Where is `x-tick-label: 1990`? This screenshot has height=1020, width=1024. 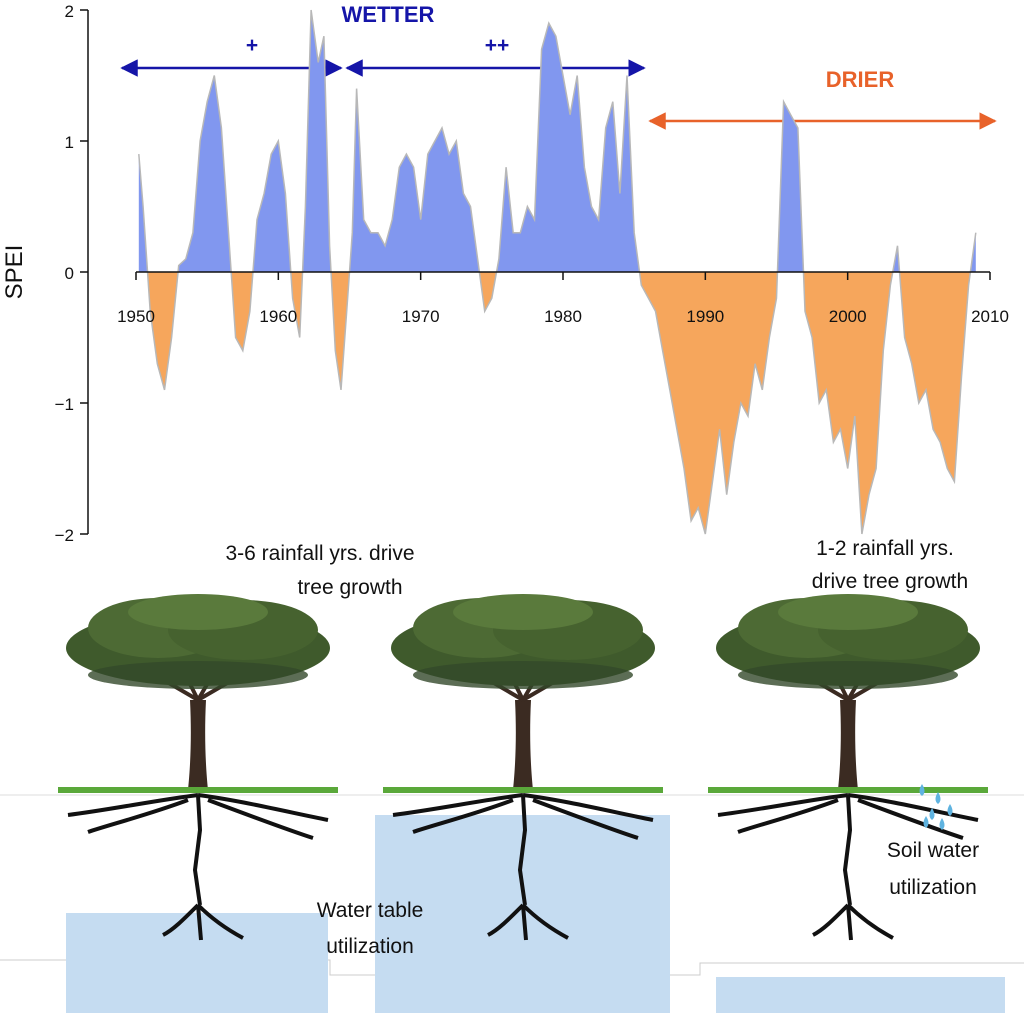 x-tick-label: 1990 is located at coordinates (705, 316).